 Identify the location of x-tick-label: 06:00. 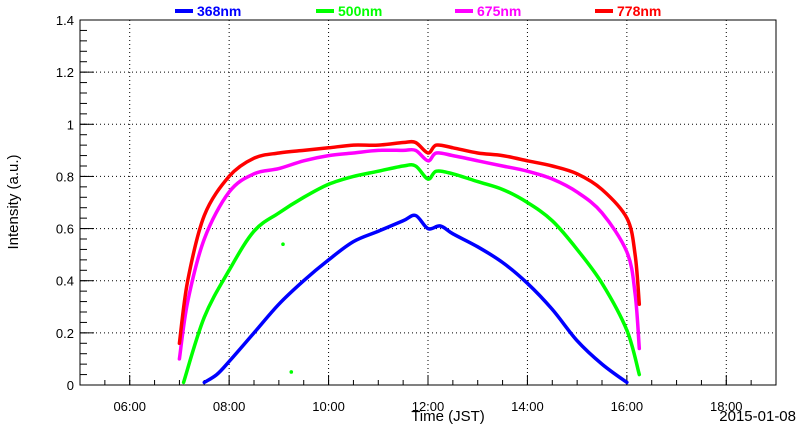
(129, 406).